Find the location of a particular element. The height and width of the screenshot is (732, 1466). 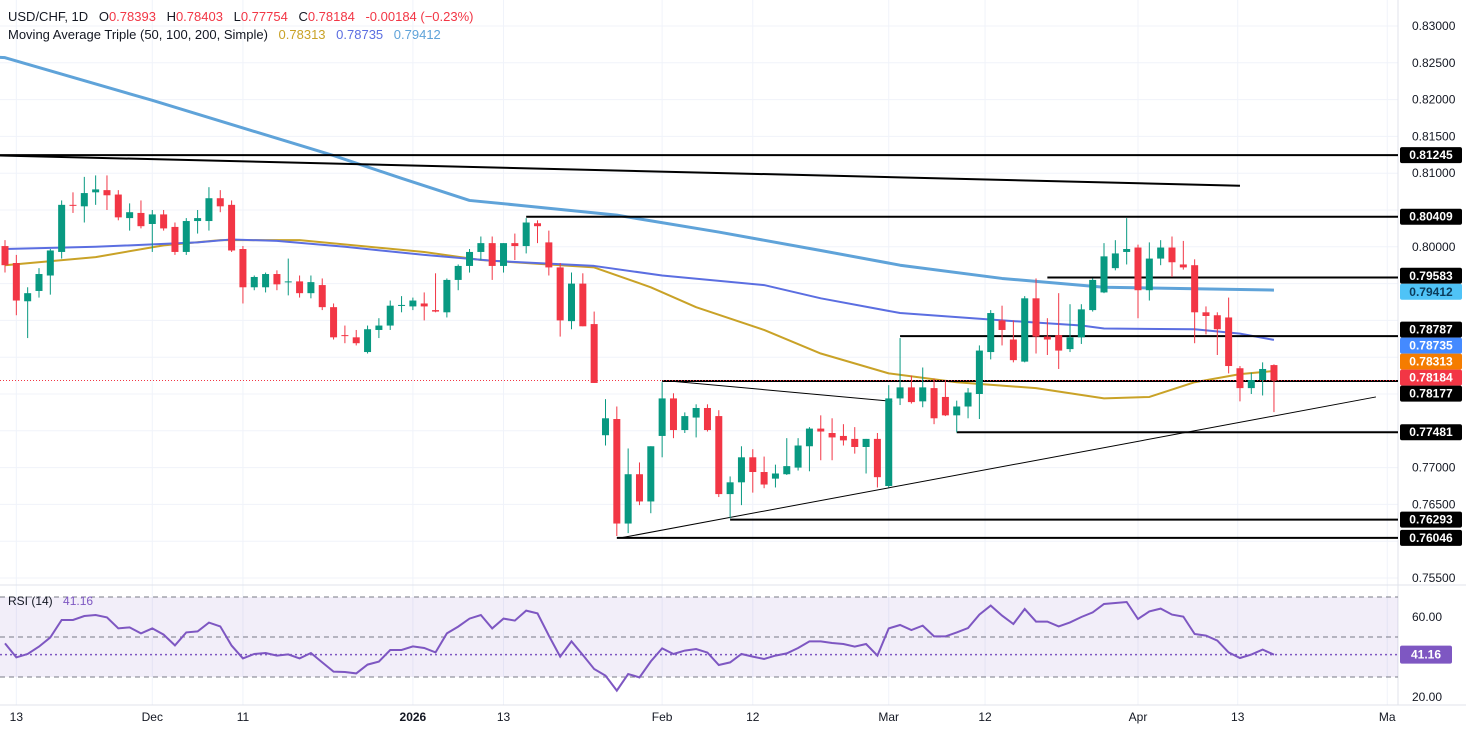

rsi-name: RSI (14) is located at coordinates (30, 601).